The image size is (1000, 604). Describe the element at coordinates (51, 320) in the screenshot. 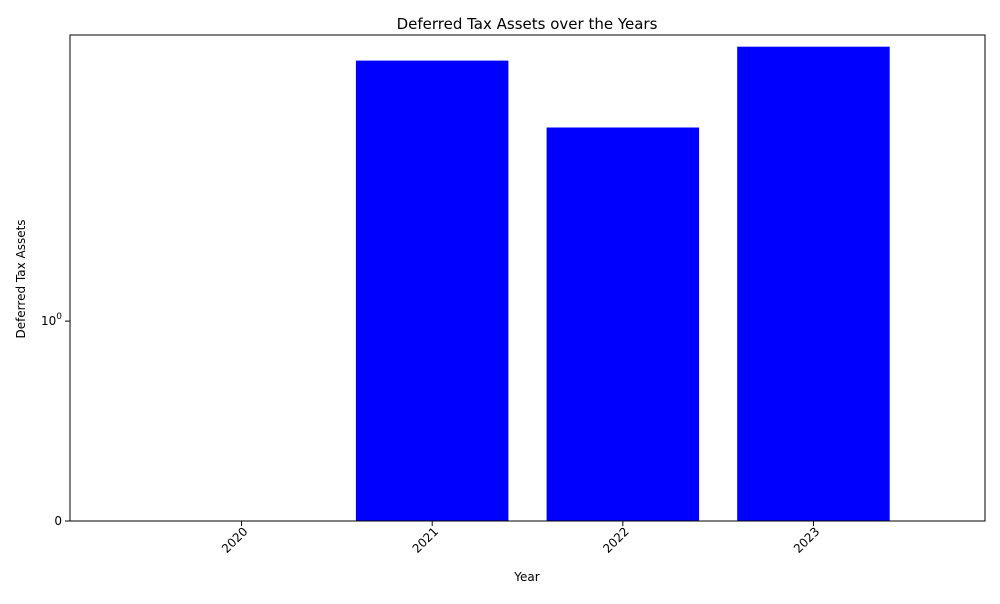

I see `y-tick-label: 100` at that location.